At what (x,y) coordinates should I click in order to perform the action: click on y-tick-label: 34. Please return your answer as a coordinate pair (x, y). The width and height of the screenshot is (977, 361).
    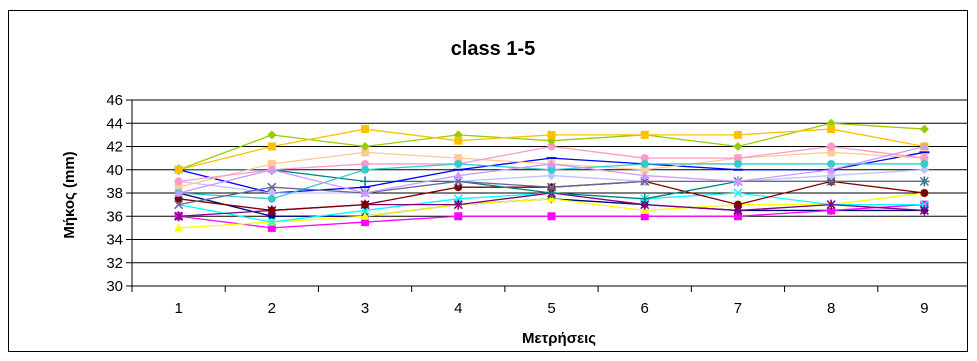
    Looking at the image, I should click on (114, 240).